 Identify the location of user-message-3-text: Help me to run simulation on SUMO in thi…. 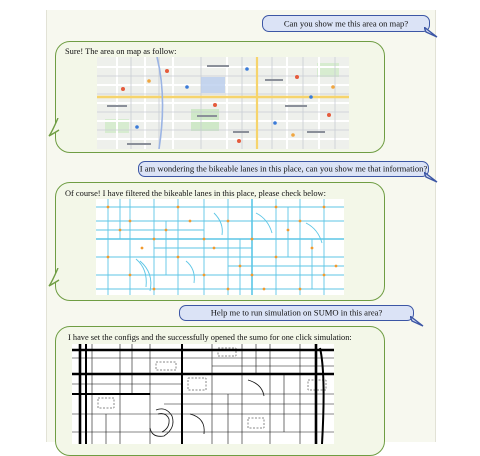
(296, 312).